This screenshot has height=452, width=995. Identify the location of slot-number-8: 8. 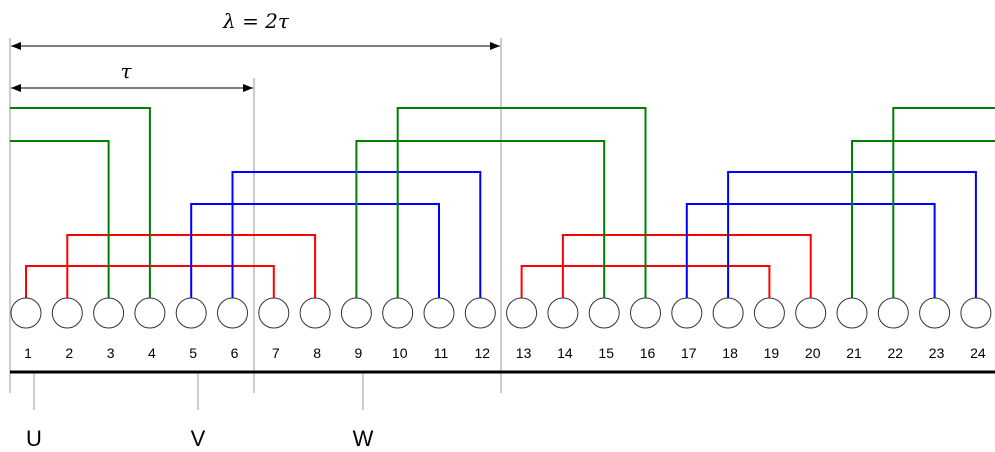
(317, 353).